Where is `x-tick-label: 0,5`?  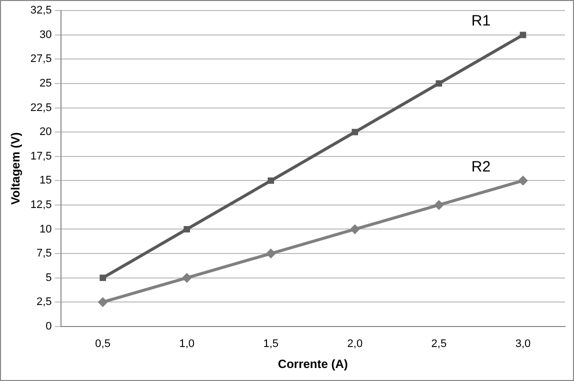
x-tick-label: 0,5 is located at coordinates (102, 344).